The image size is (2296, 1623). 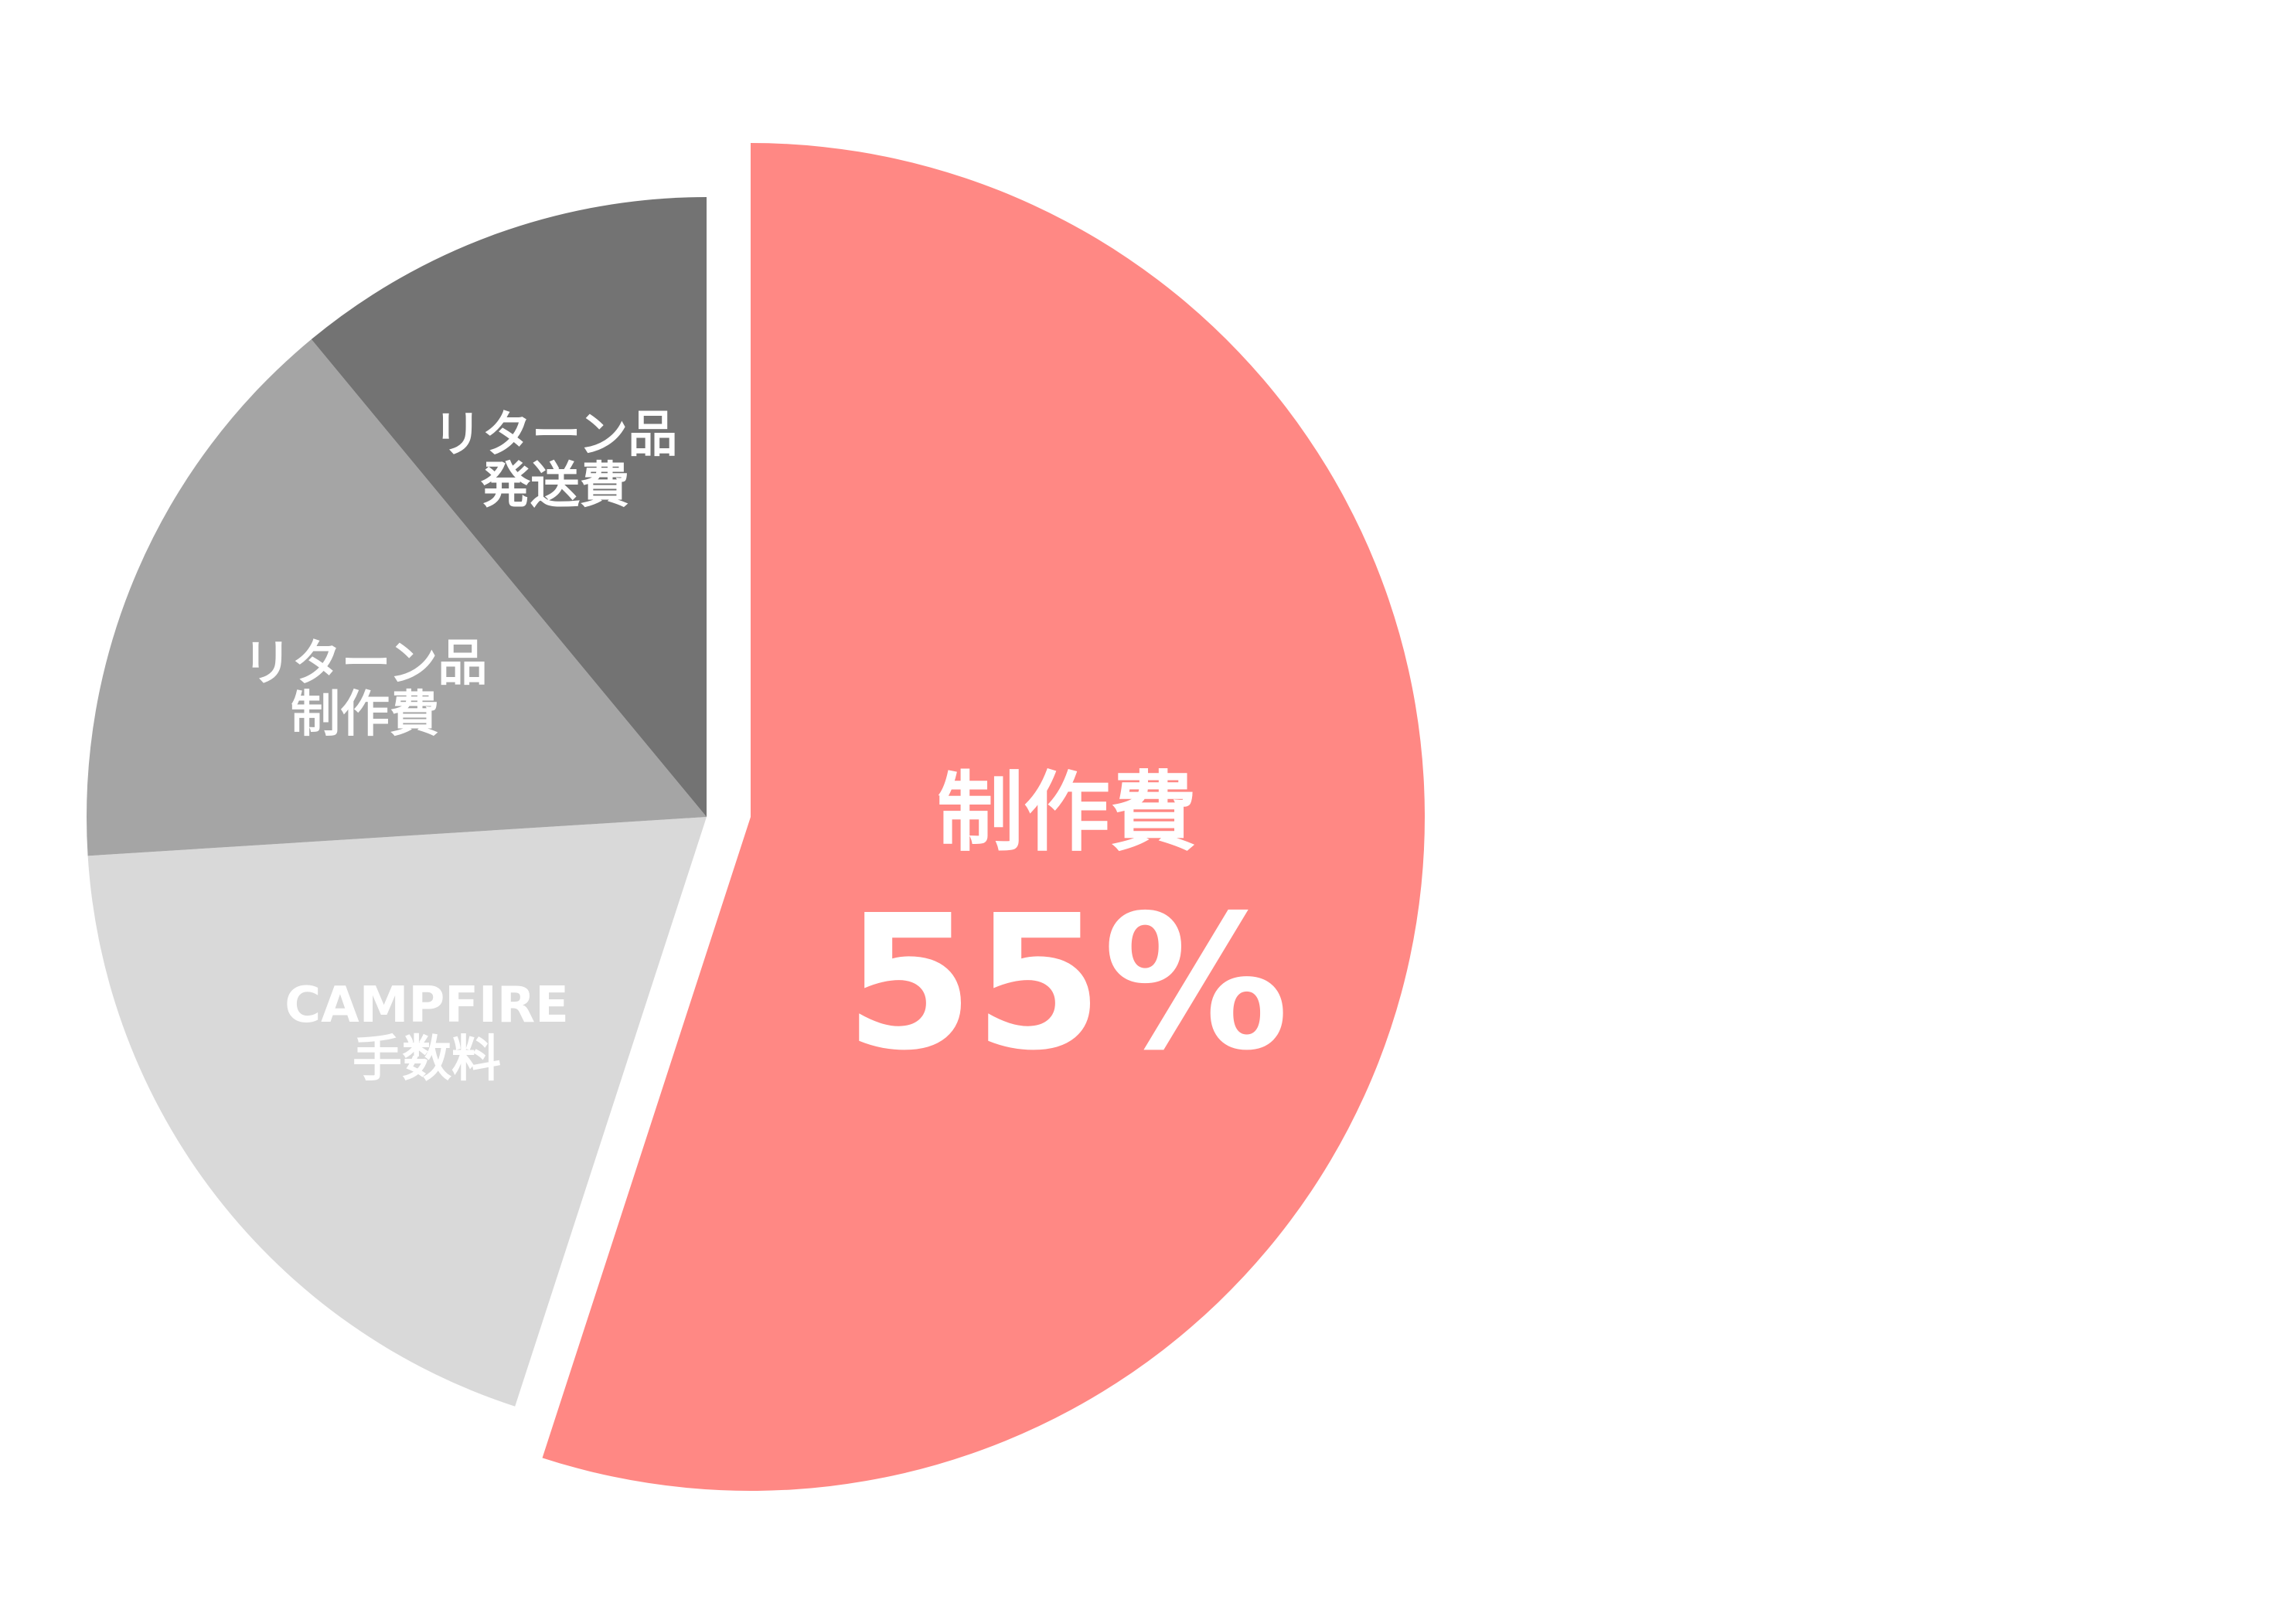 What do you see at coordinates (1067, 813) in the screenshot?
I see `slice-label-production: 制作費` at bounding box center [1067, 813].